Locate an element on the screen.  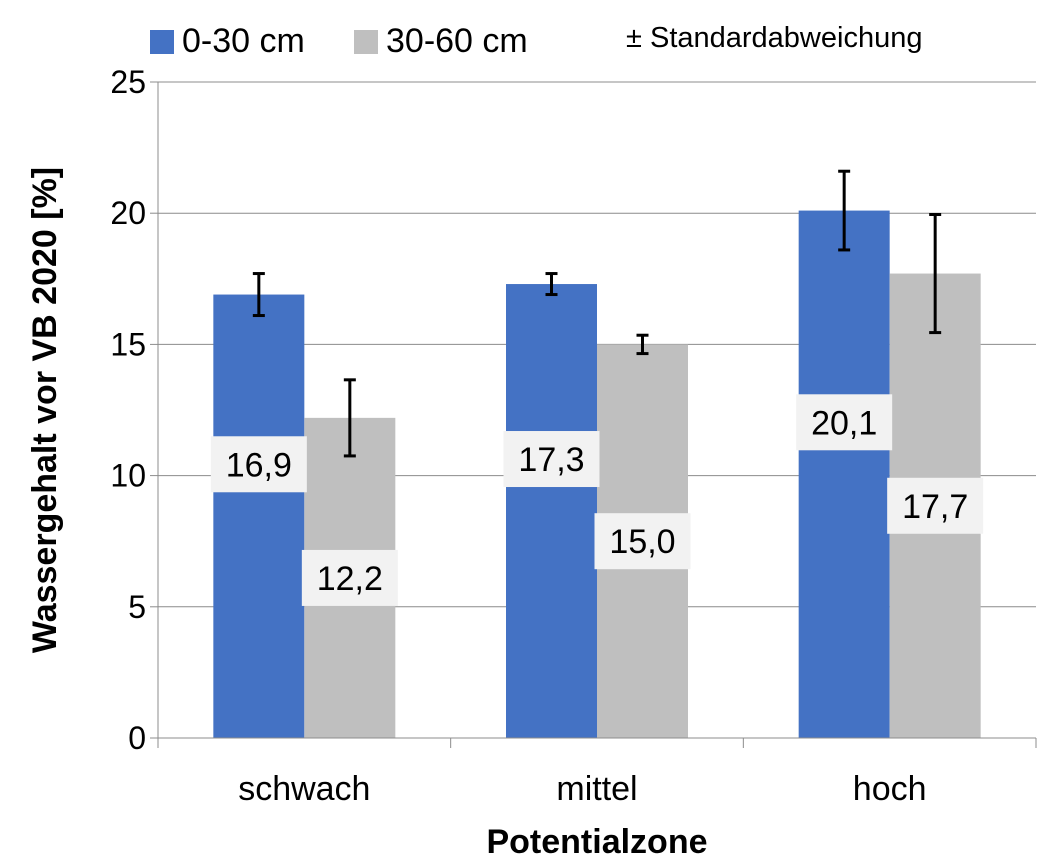
x-tick-label: schwach is located at coordinates (304, 789).